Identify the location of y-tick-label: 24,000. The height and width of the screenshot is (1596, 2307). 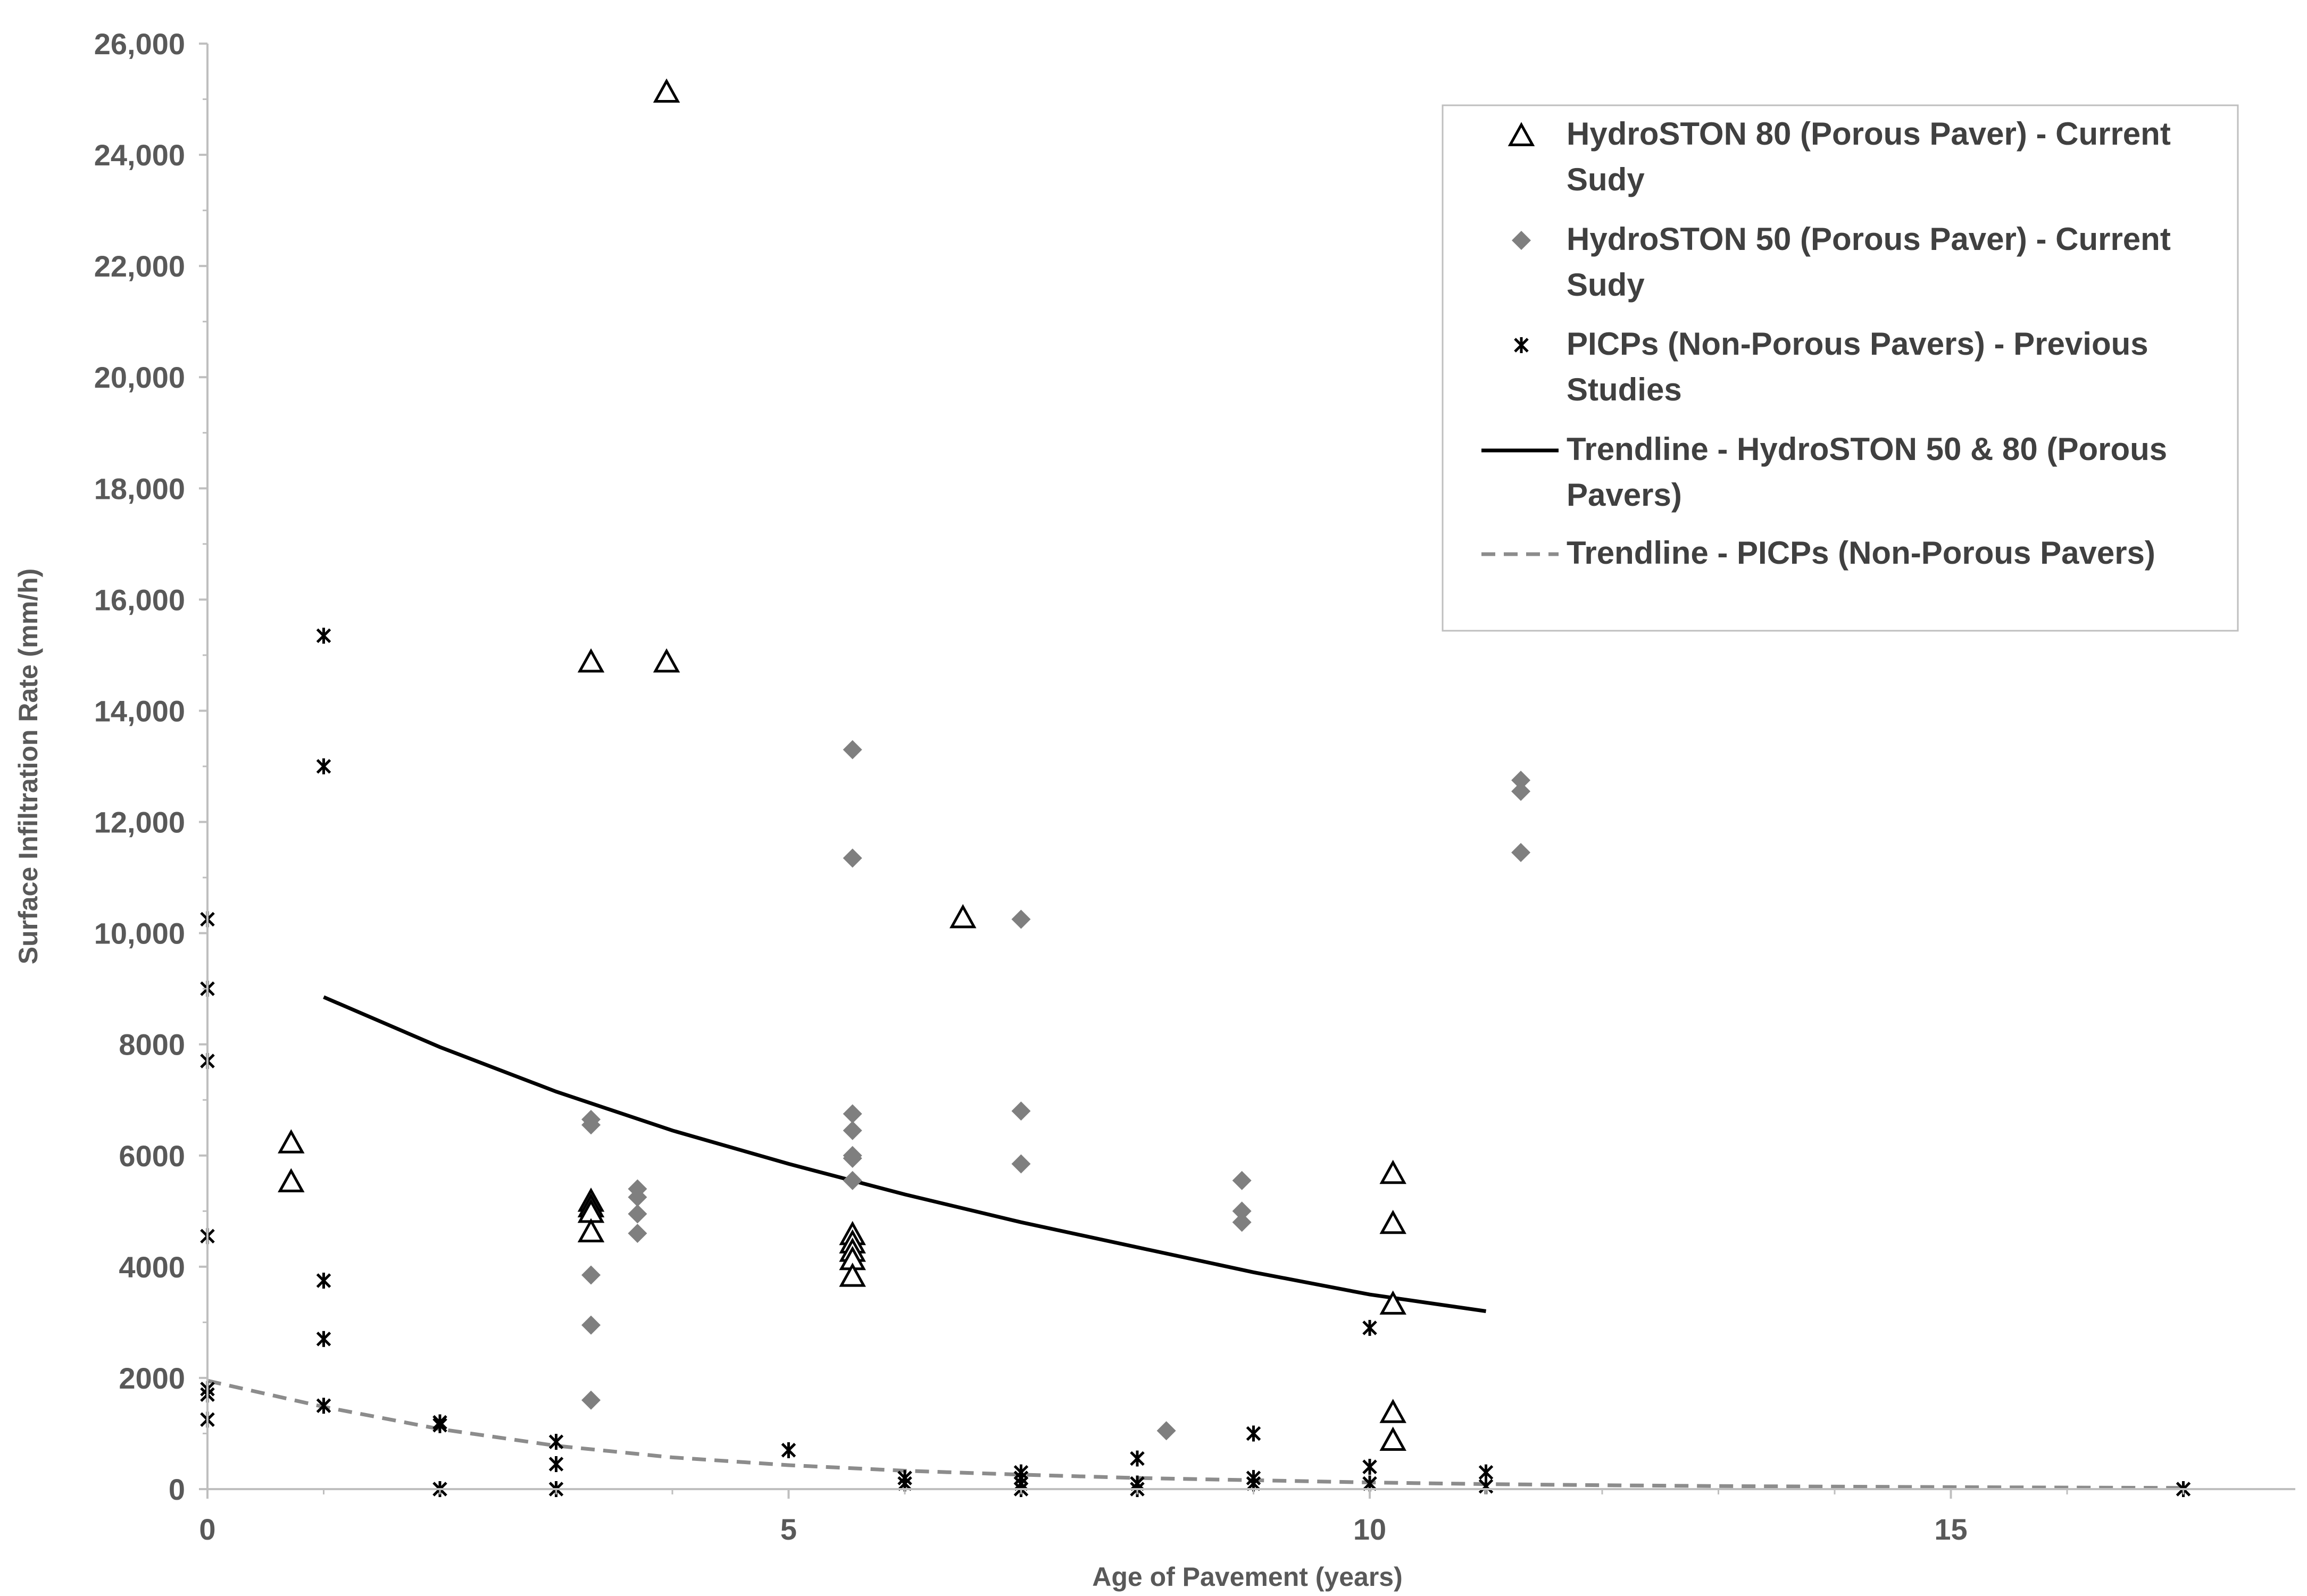
(139, 155).